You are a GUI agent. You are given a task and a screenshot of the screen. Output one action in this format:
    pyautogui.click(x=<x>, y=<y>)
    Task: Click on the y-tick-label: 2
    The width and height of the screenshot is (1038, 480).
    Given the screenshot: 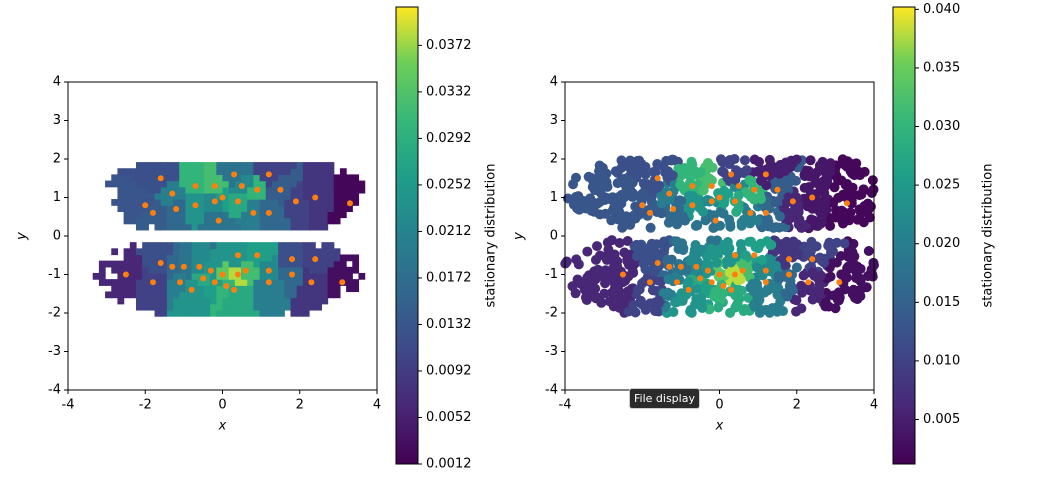 What is the action you would take?
    pyautogui.click(x=57, y=159)
    